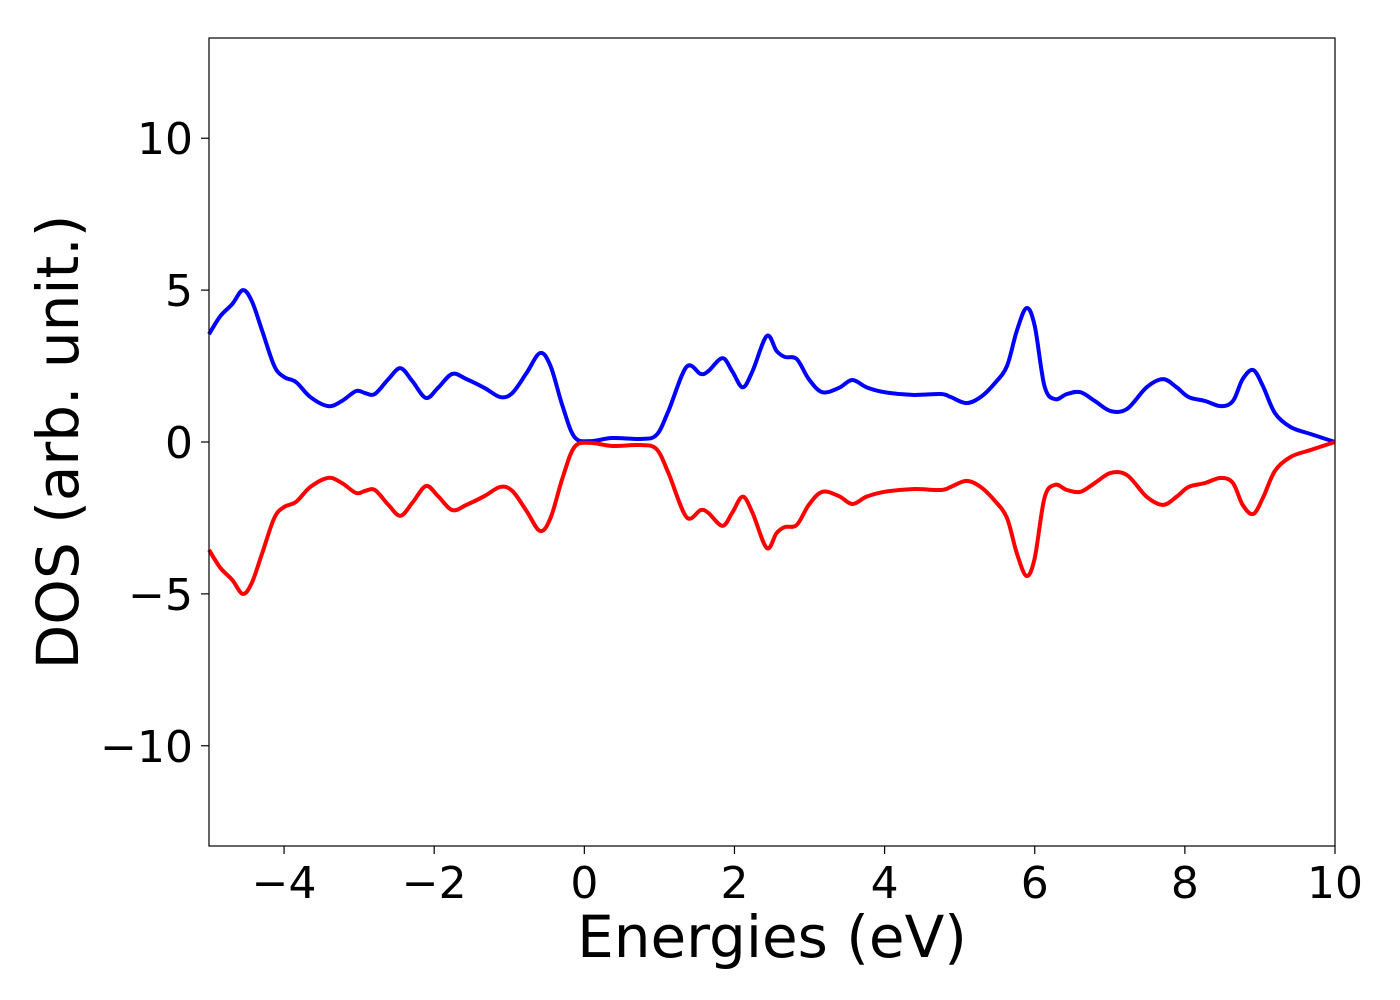  What do you see at coordinates (1035, 883) in the screenshot?
I see `x-tick-label: 6` at bounding box center [1035, 883].